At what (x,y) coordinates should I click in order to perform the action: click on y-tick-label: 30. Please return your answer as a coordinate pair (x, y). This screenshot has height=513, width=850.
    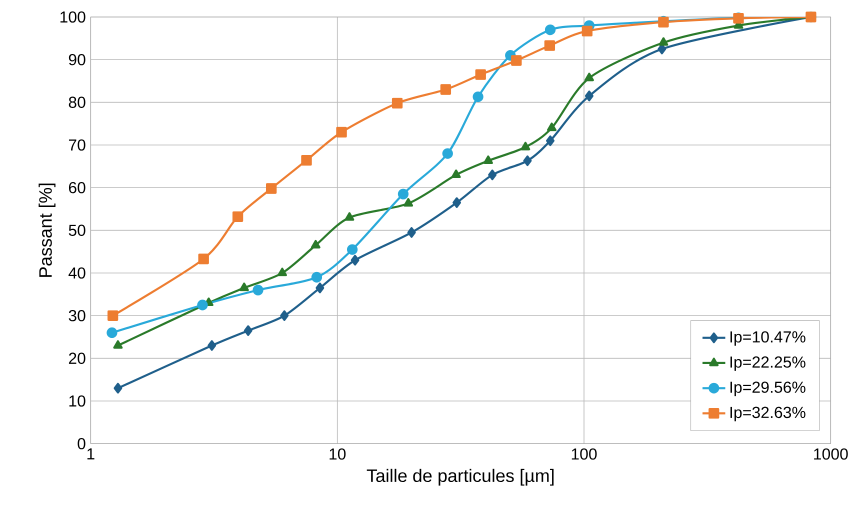
    Looking at the image, I should click on (77, 316).